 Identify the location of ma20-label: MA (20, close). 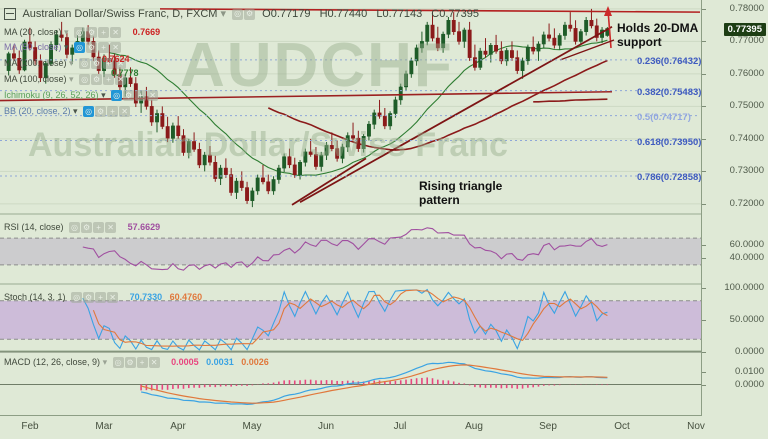
(33, 32).